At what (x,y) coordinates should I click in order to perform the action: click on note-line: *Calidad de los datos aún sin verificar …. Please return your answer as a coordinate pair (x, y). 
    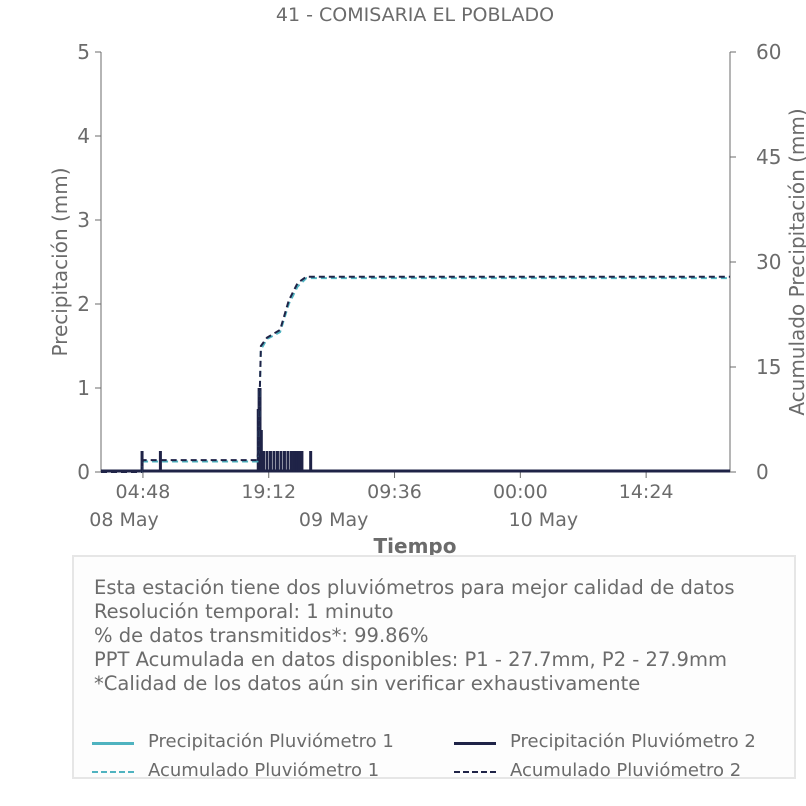
    Looking at the image, I should click on (367, 683).